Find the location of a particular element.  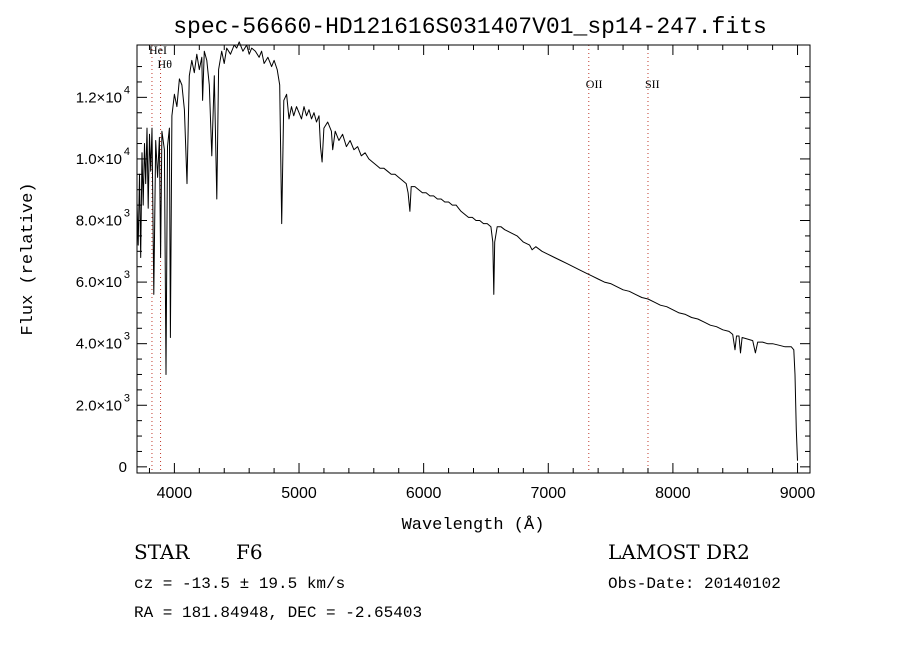

y-tick-mantissa: 0 is located at coordinates (123, 467).